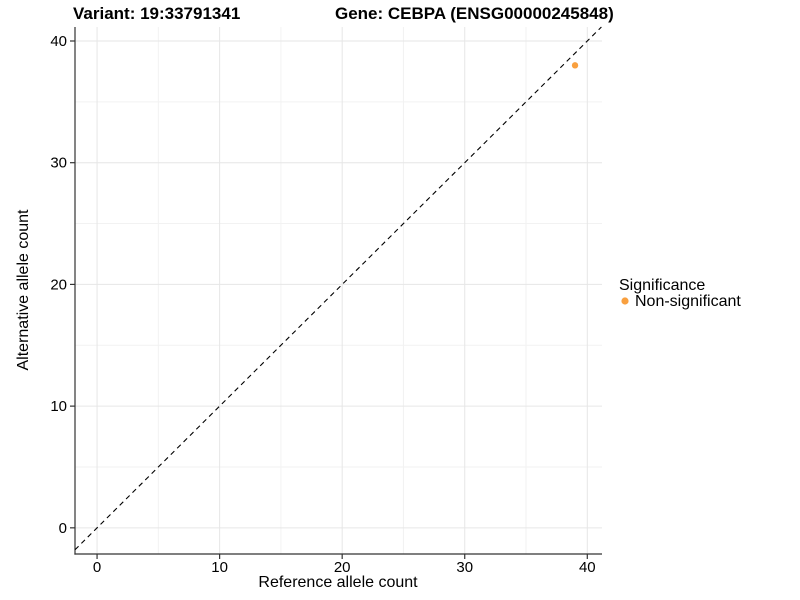  I want to click on x-tick-label: 30, so click(464, 567).